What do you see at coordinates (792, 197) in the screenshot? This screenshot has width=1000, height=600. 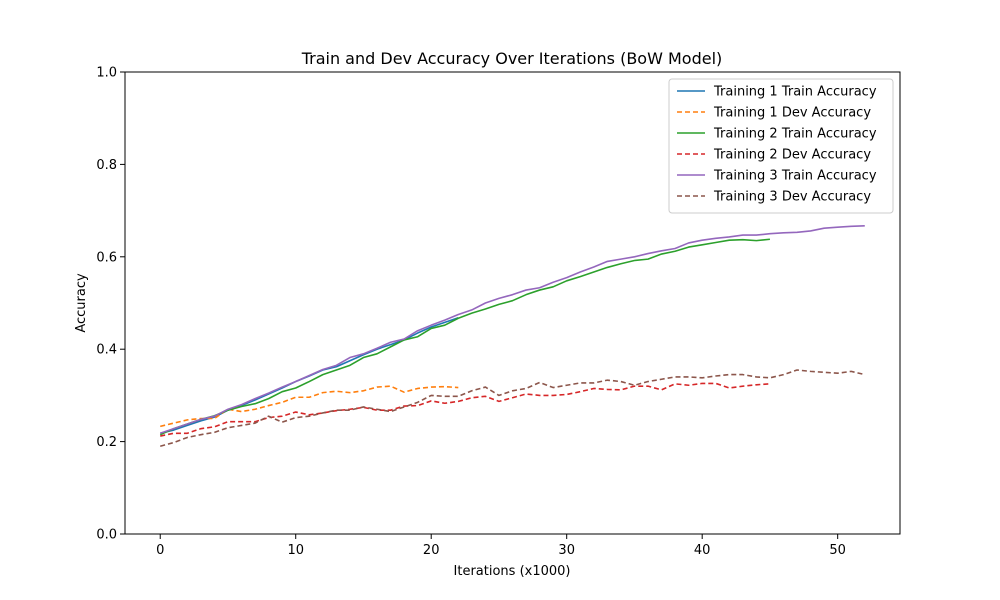 I see `legend-label: Training 3 Dev Accuracy` at bounding box center [792, 197].